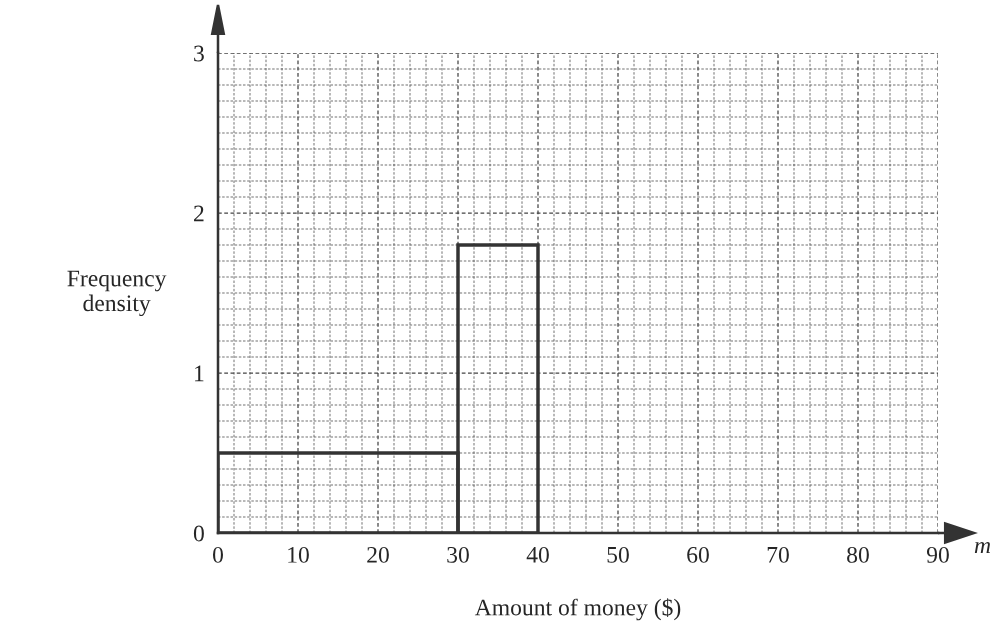 Image resolution: width=1001 pixels, height=639 pixels. What do you see at coordinates (618, 554) in the screenshot?
I see `x-tick-label: 50` at bounding box center [618, 554].